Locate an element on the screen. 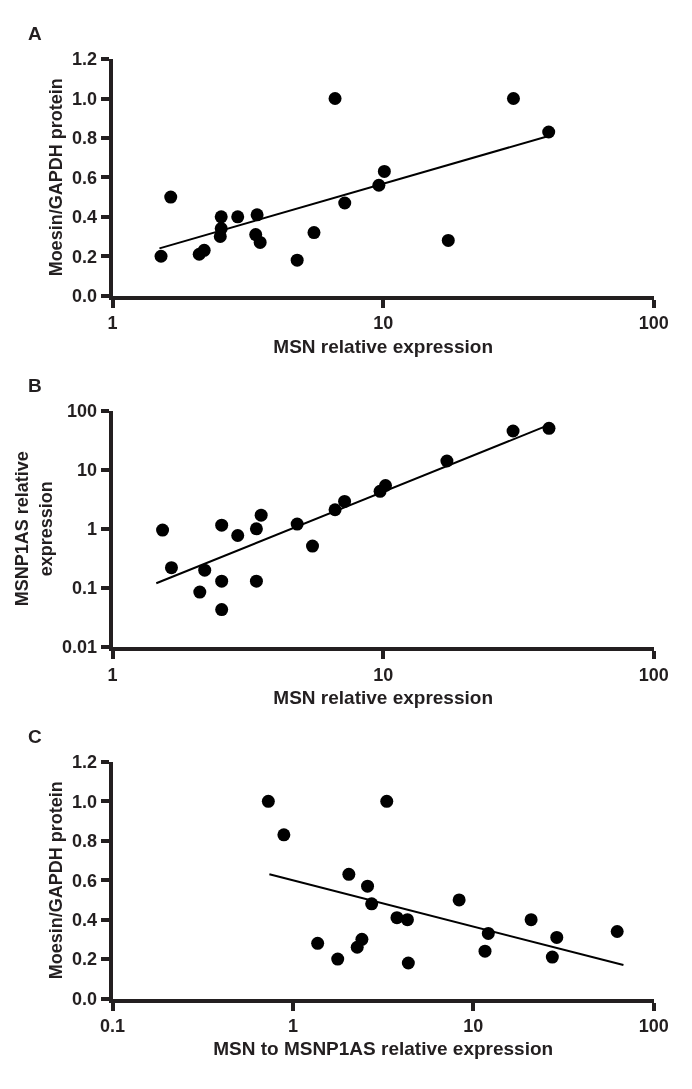 This screenshot has width=692, height=1089. chart-title: A is located at coordinates (35, 33).